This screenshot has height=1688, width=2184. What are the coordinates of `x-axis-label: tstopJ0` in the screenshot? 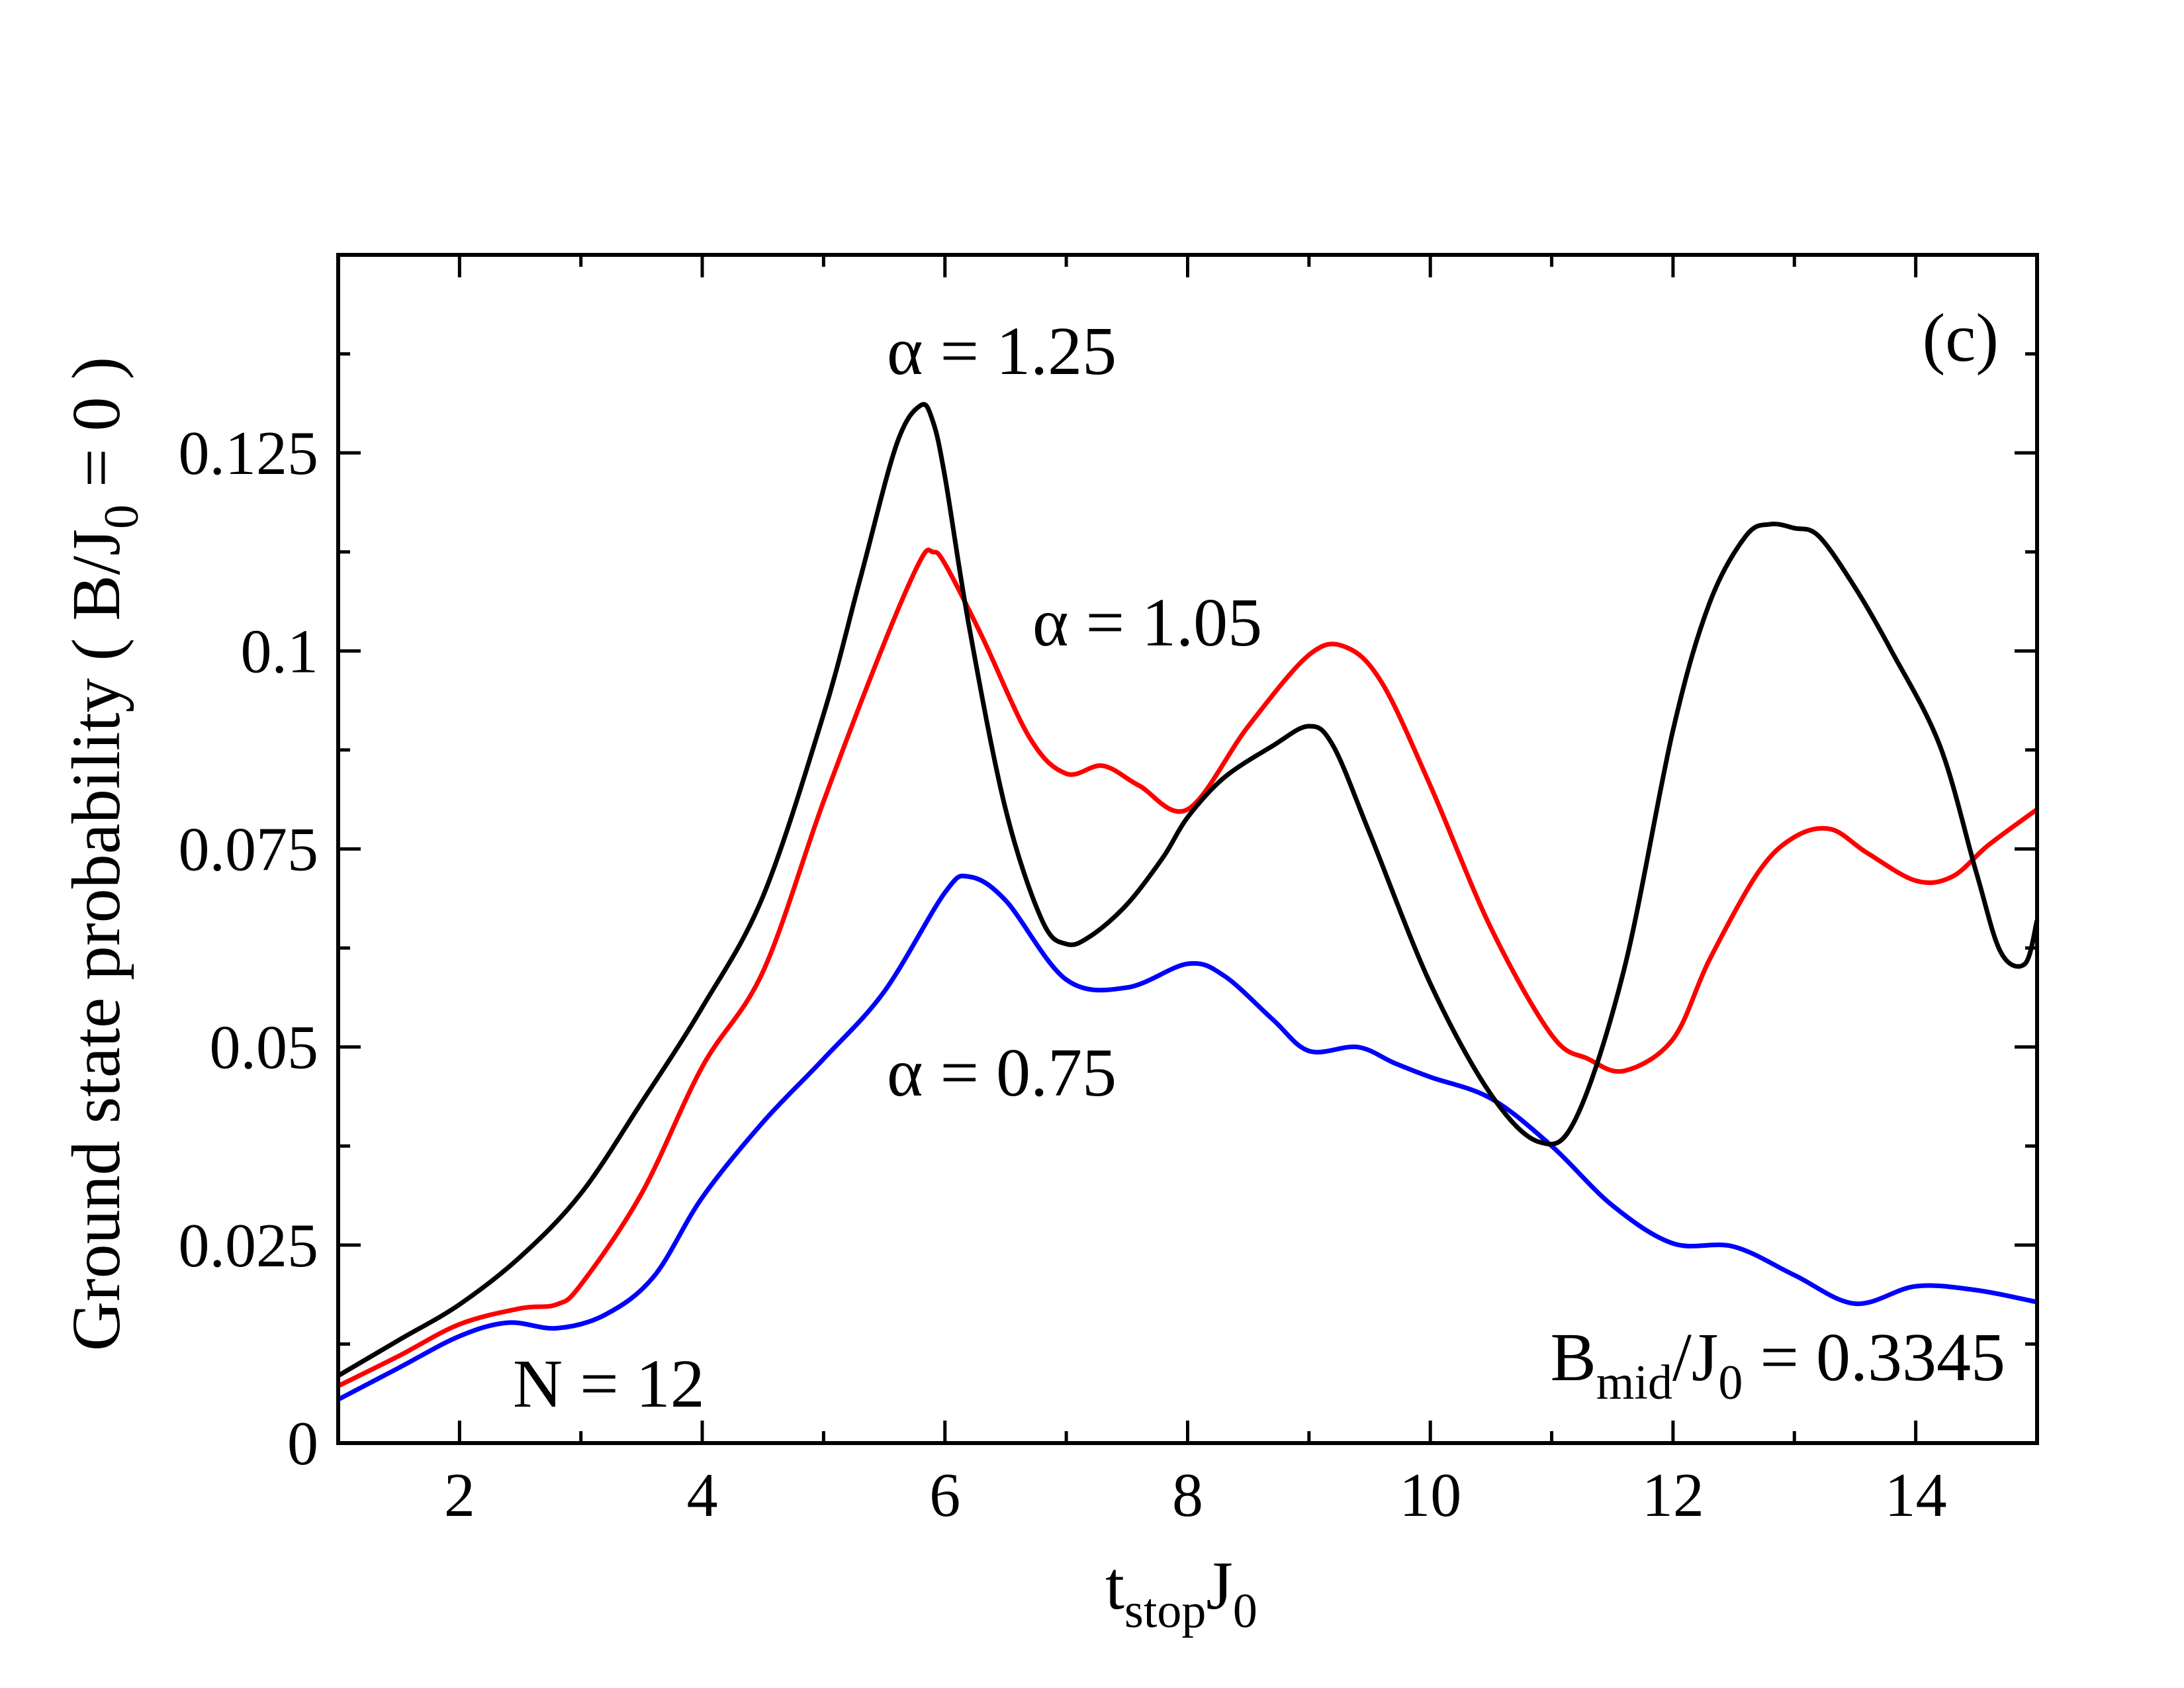 It's located at (1181, 1593).